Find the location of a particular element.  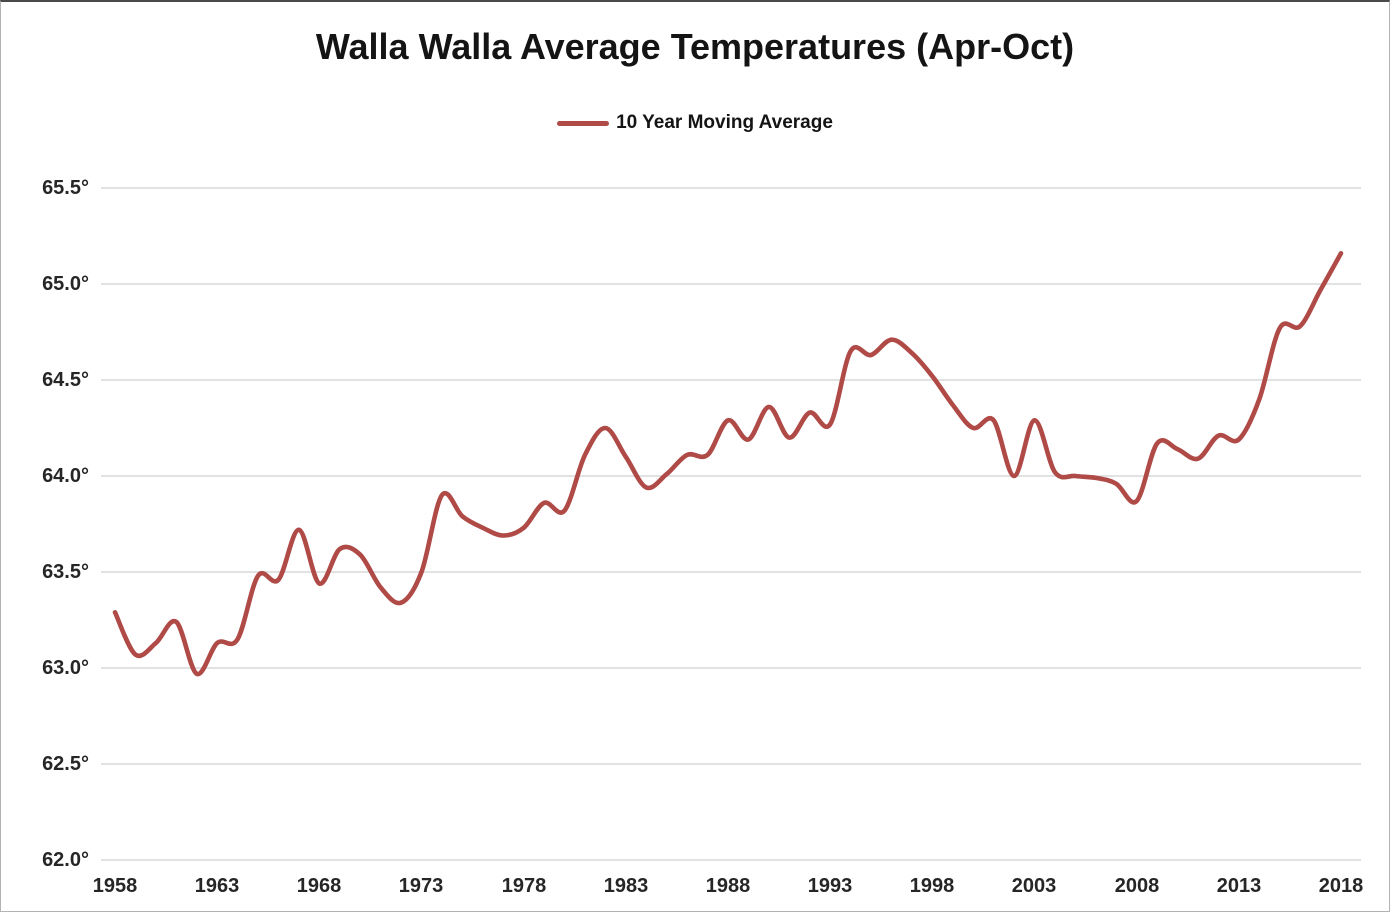

x-tick-1983: 1983 is located at coordinates (626, 886).